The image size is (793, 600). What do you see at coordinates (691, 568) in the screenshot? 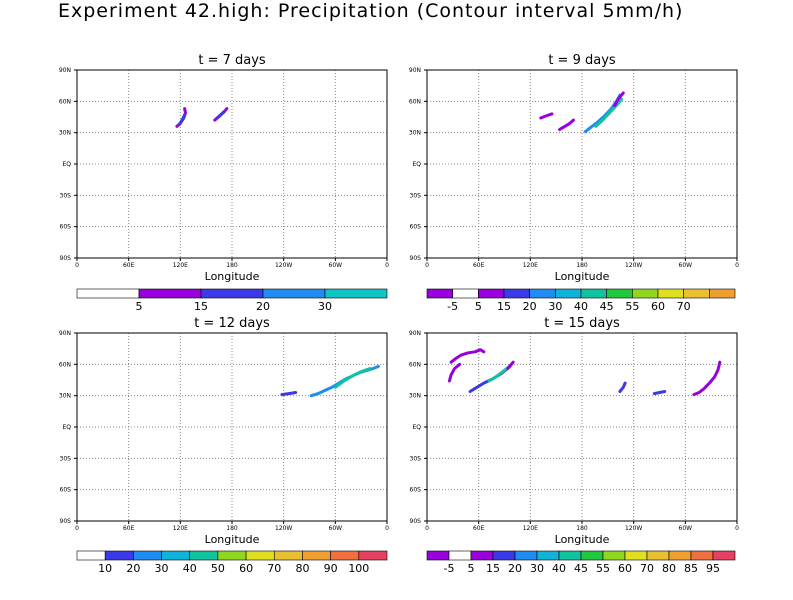
I see `colorbar-label: 85` at bounding box center [691, 568].